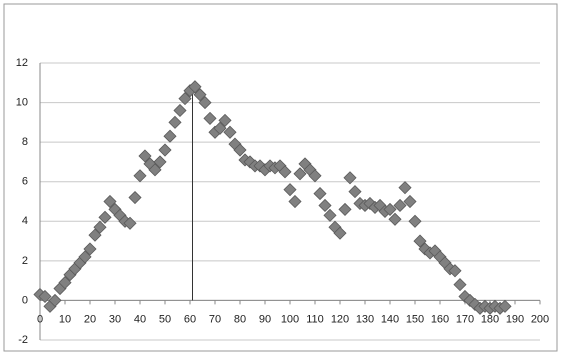 Image resolution: width=562 pixels, height=356 pixels. What do you see at coordinates (240, 319) in the screenshot?
I see `x-tick-label: 80` at bounding box center [240, 319].